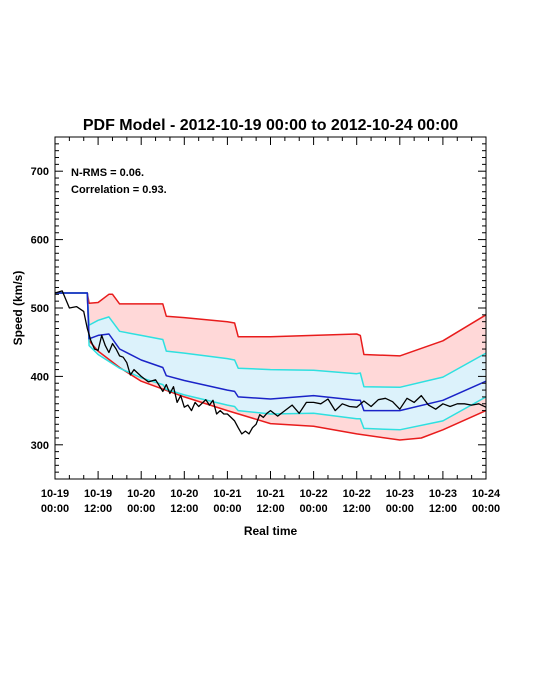 The height and width of the screenshot is (684, 540). What do you see at coordinates (107, 173) in the screenshot?
I see `annotation-nrms: N-RMS = 0.06.` at bounding box center [107, 173].